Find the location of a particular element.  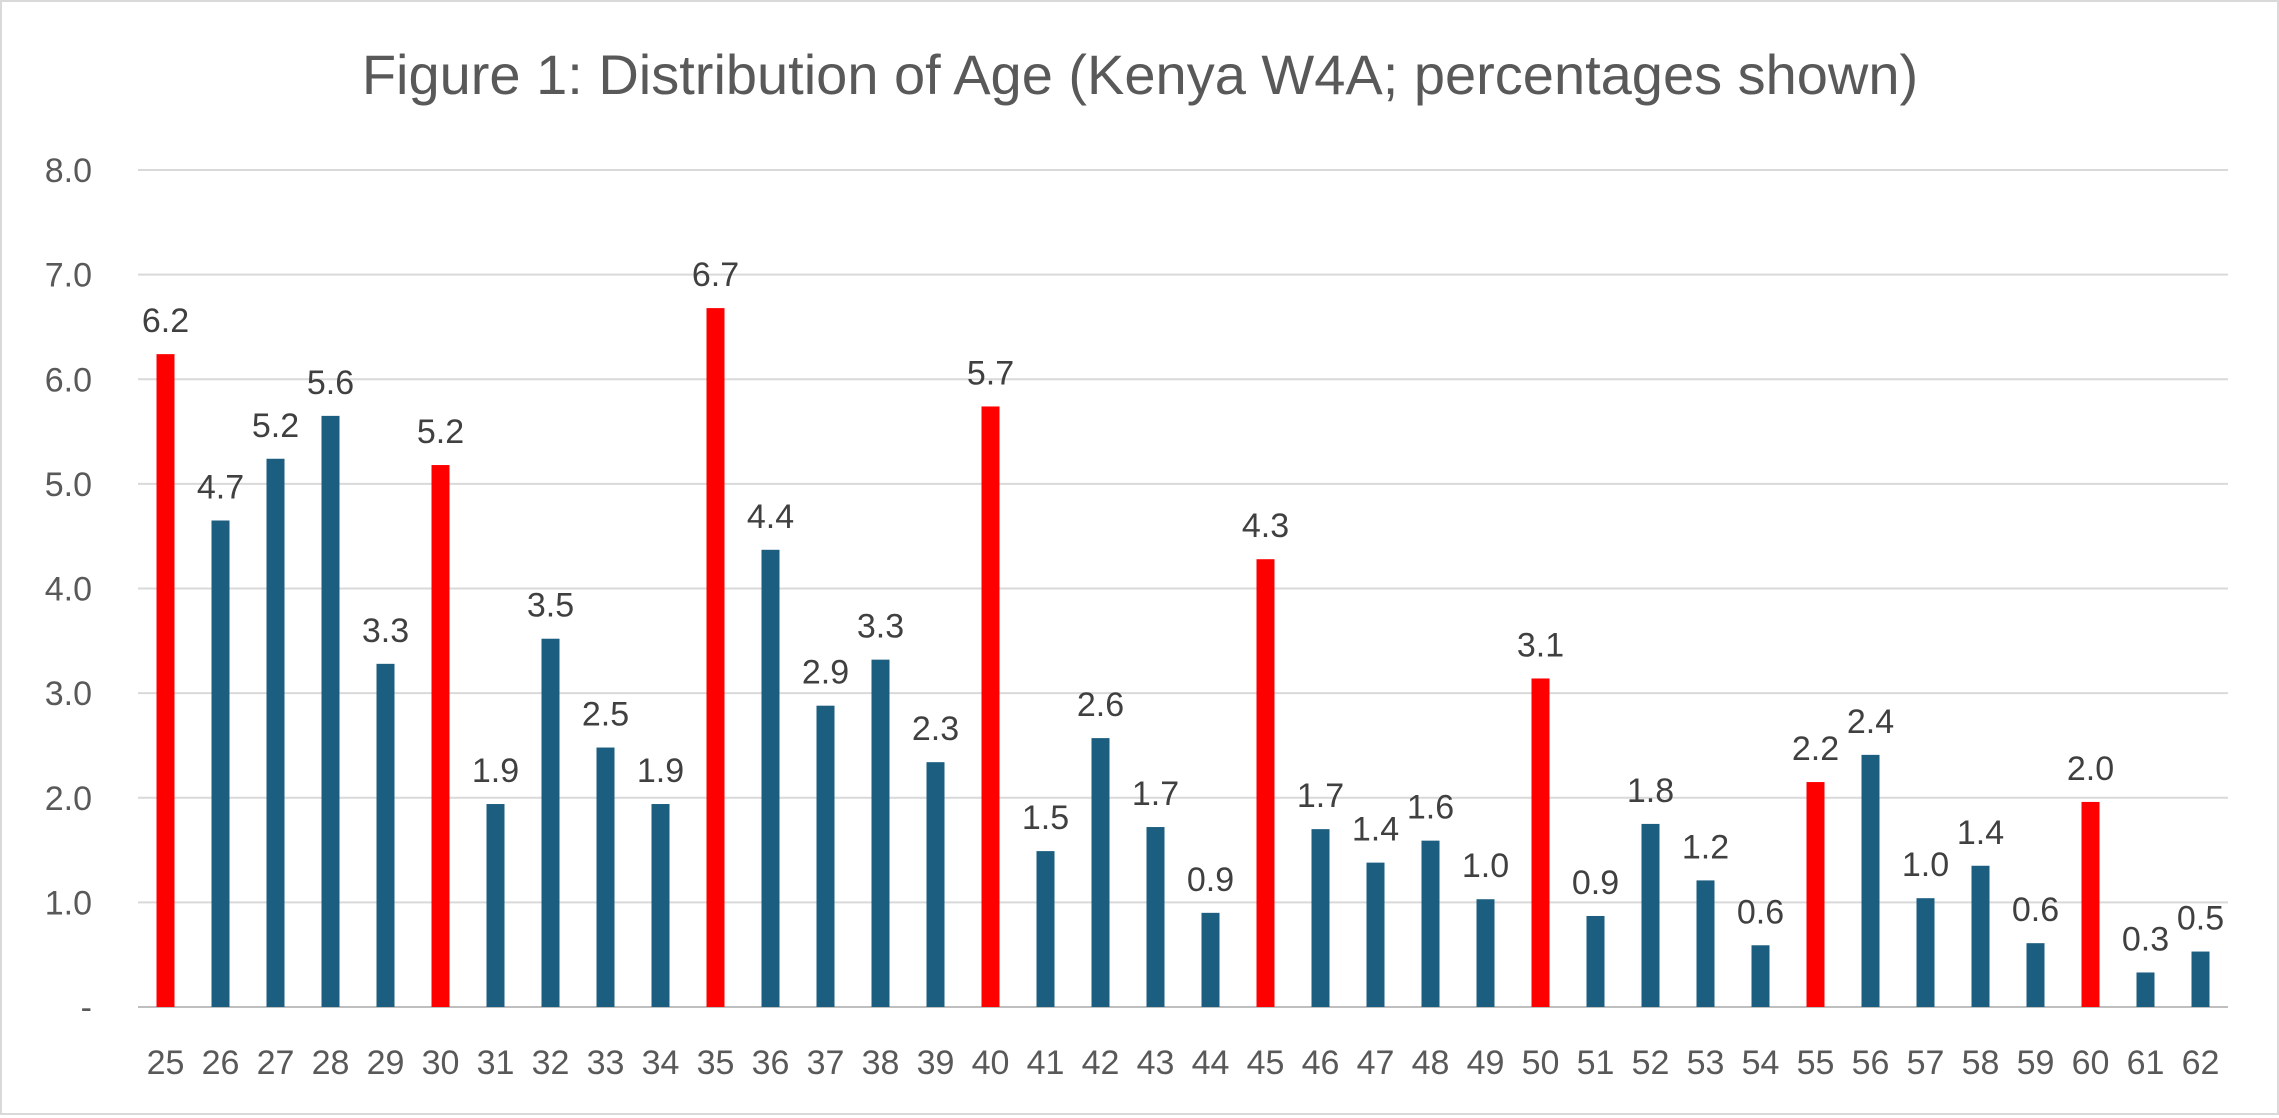

data-label-age-58: 1.4 is located at coordinates (1980, 833).